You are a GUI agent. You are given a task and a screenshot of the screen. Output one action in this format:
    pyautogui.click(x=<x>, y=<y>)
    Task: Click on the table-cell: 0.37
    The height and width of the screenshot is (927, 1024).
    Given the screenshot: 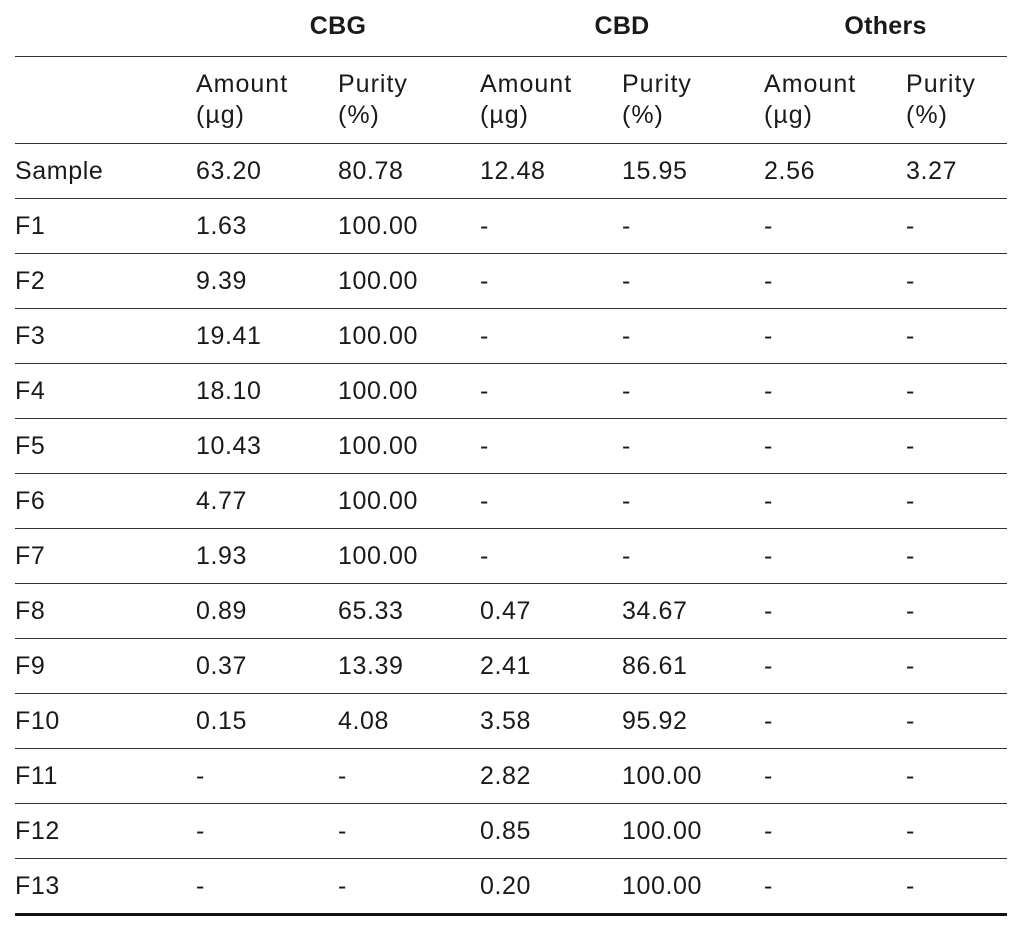 What is the action you would take?
    pyautogui.click(x=267, y=666)
    